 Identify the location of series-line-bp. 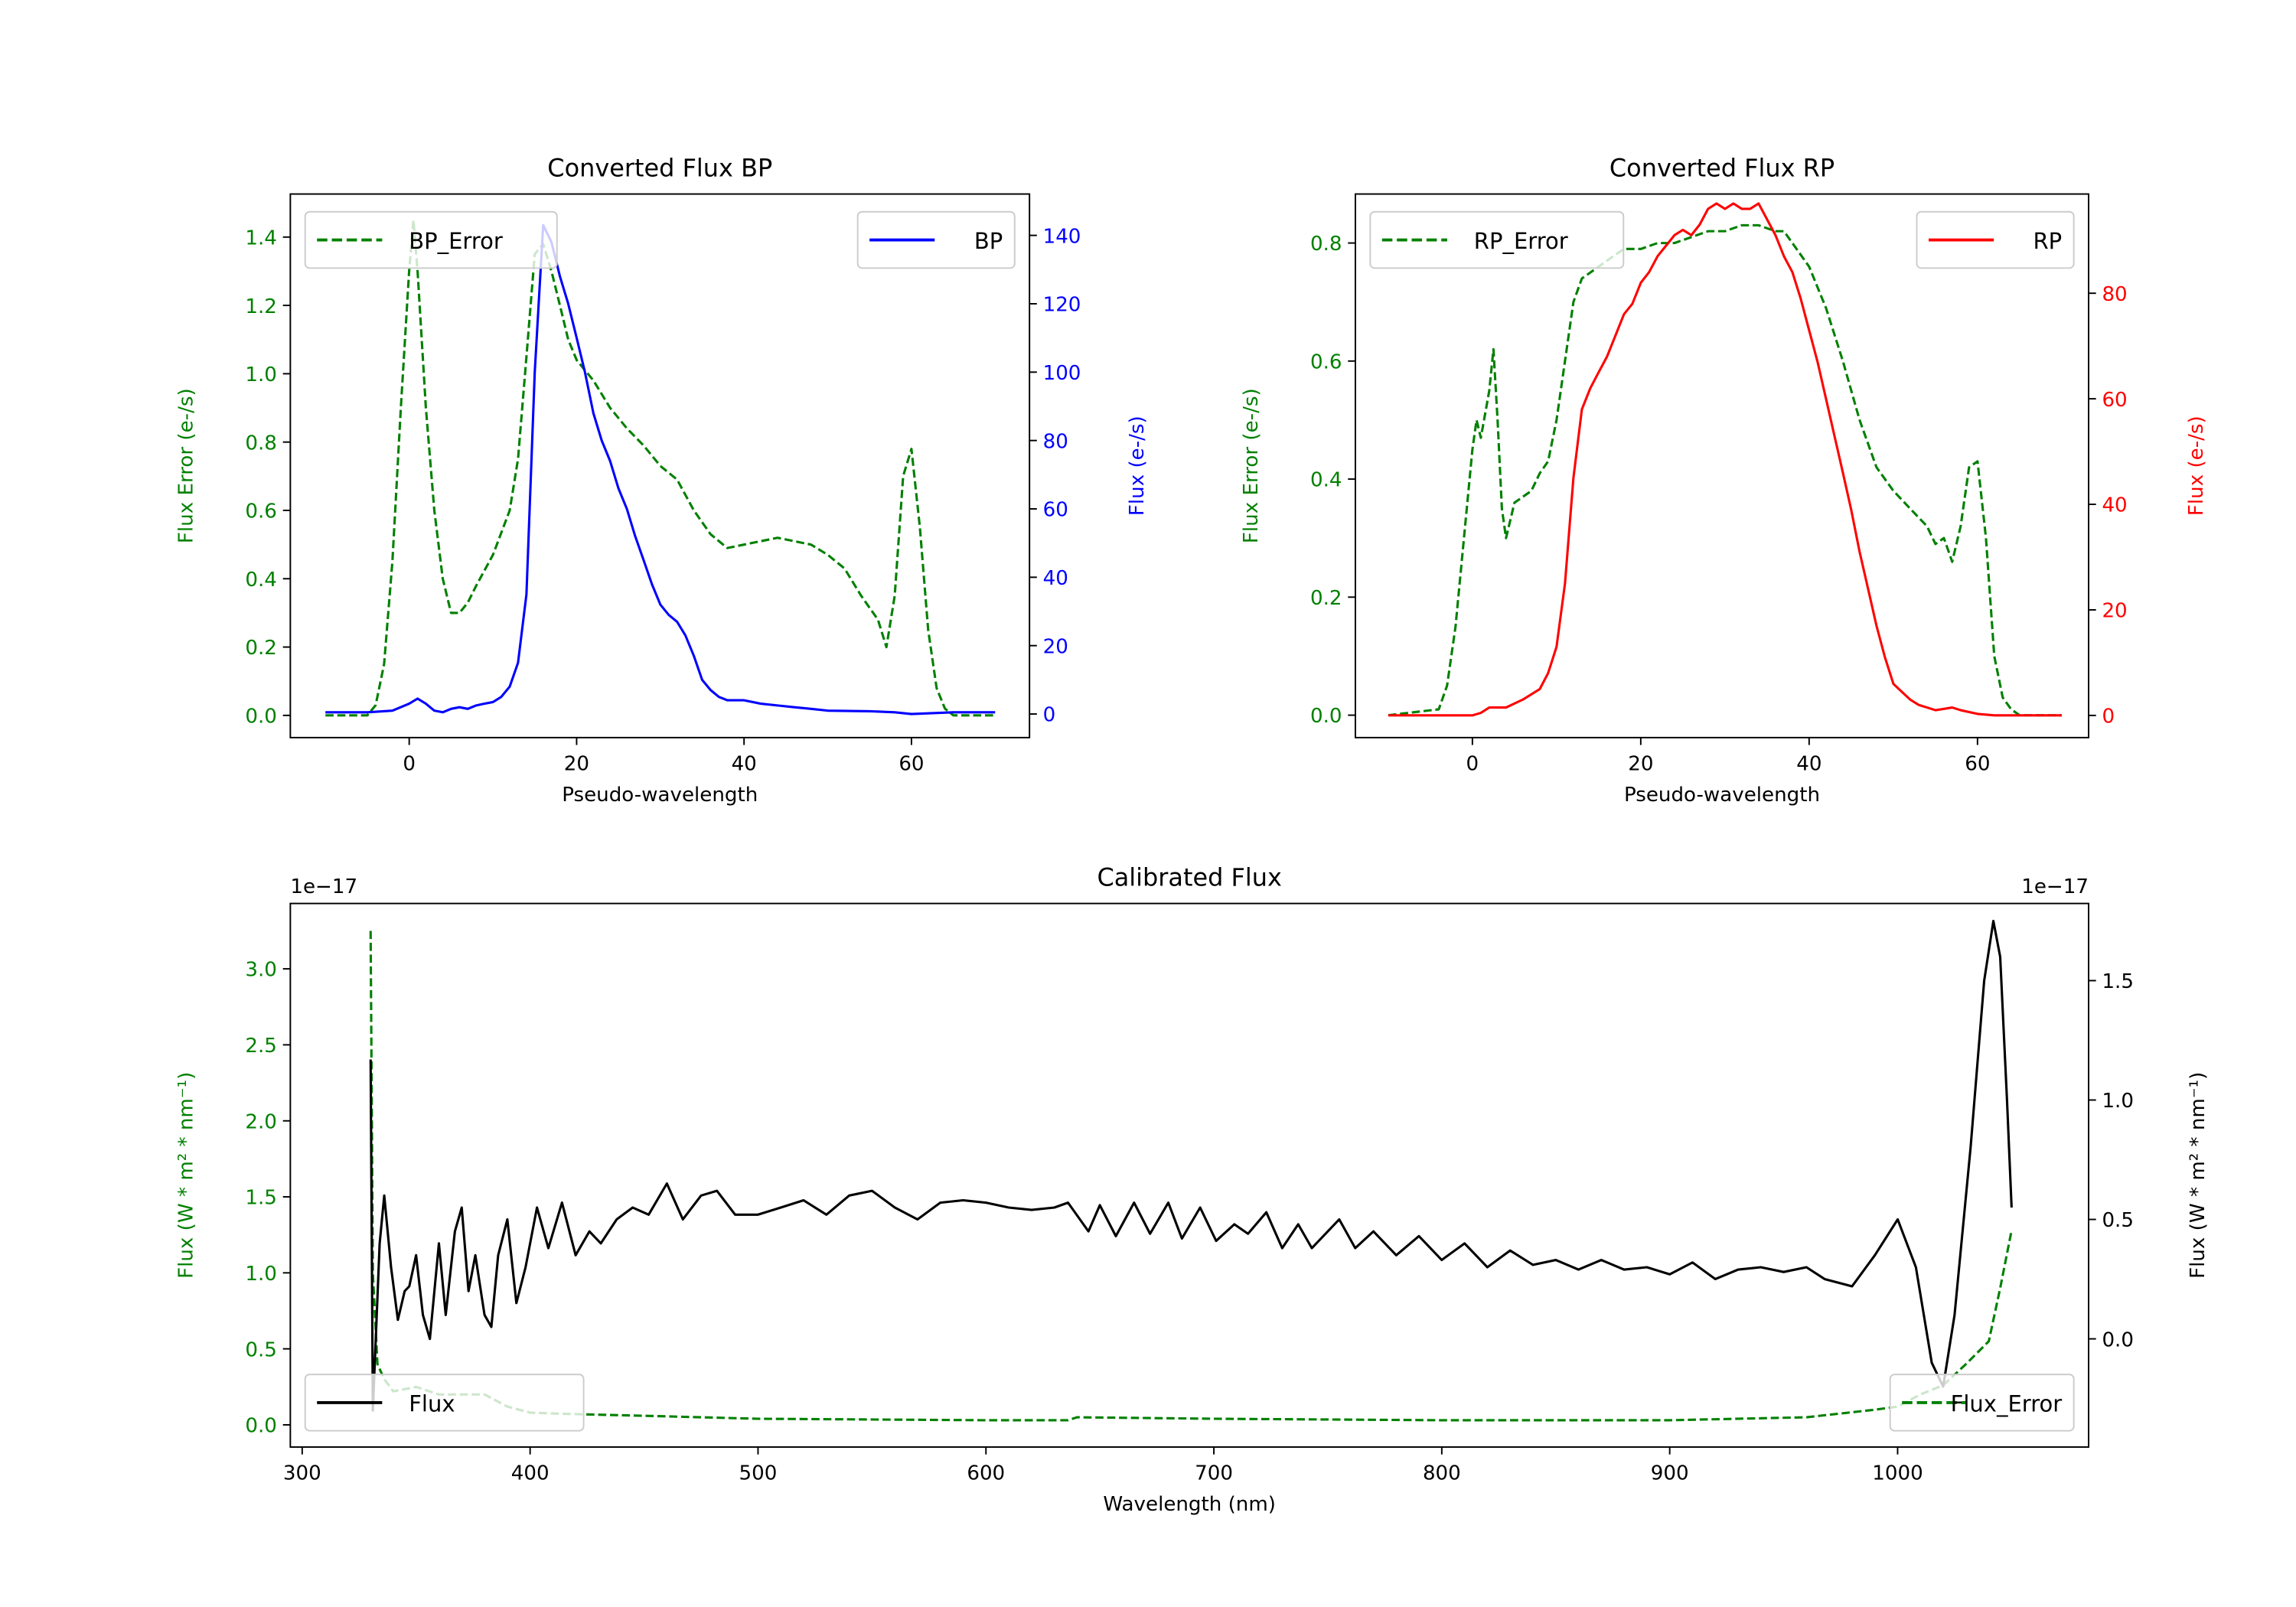
(660, 469).